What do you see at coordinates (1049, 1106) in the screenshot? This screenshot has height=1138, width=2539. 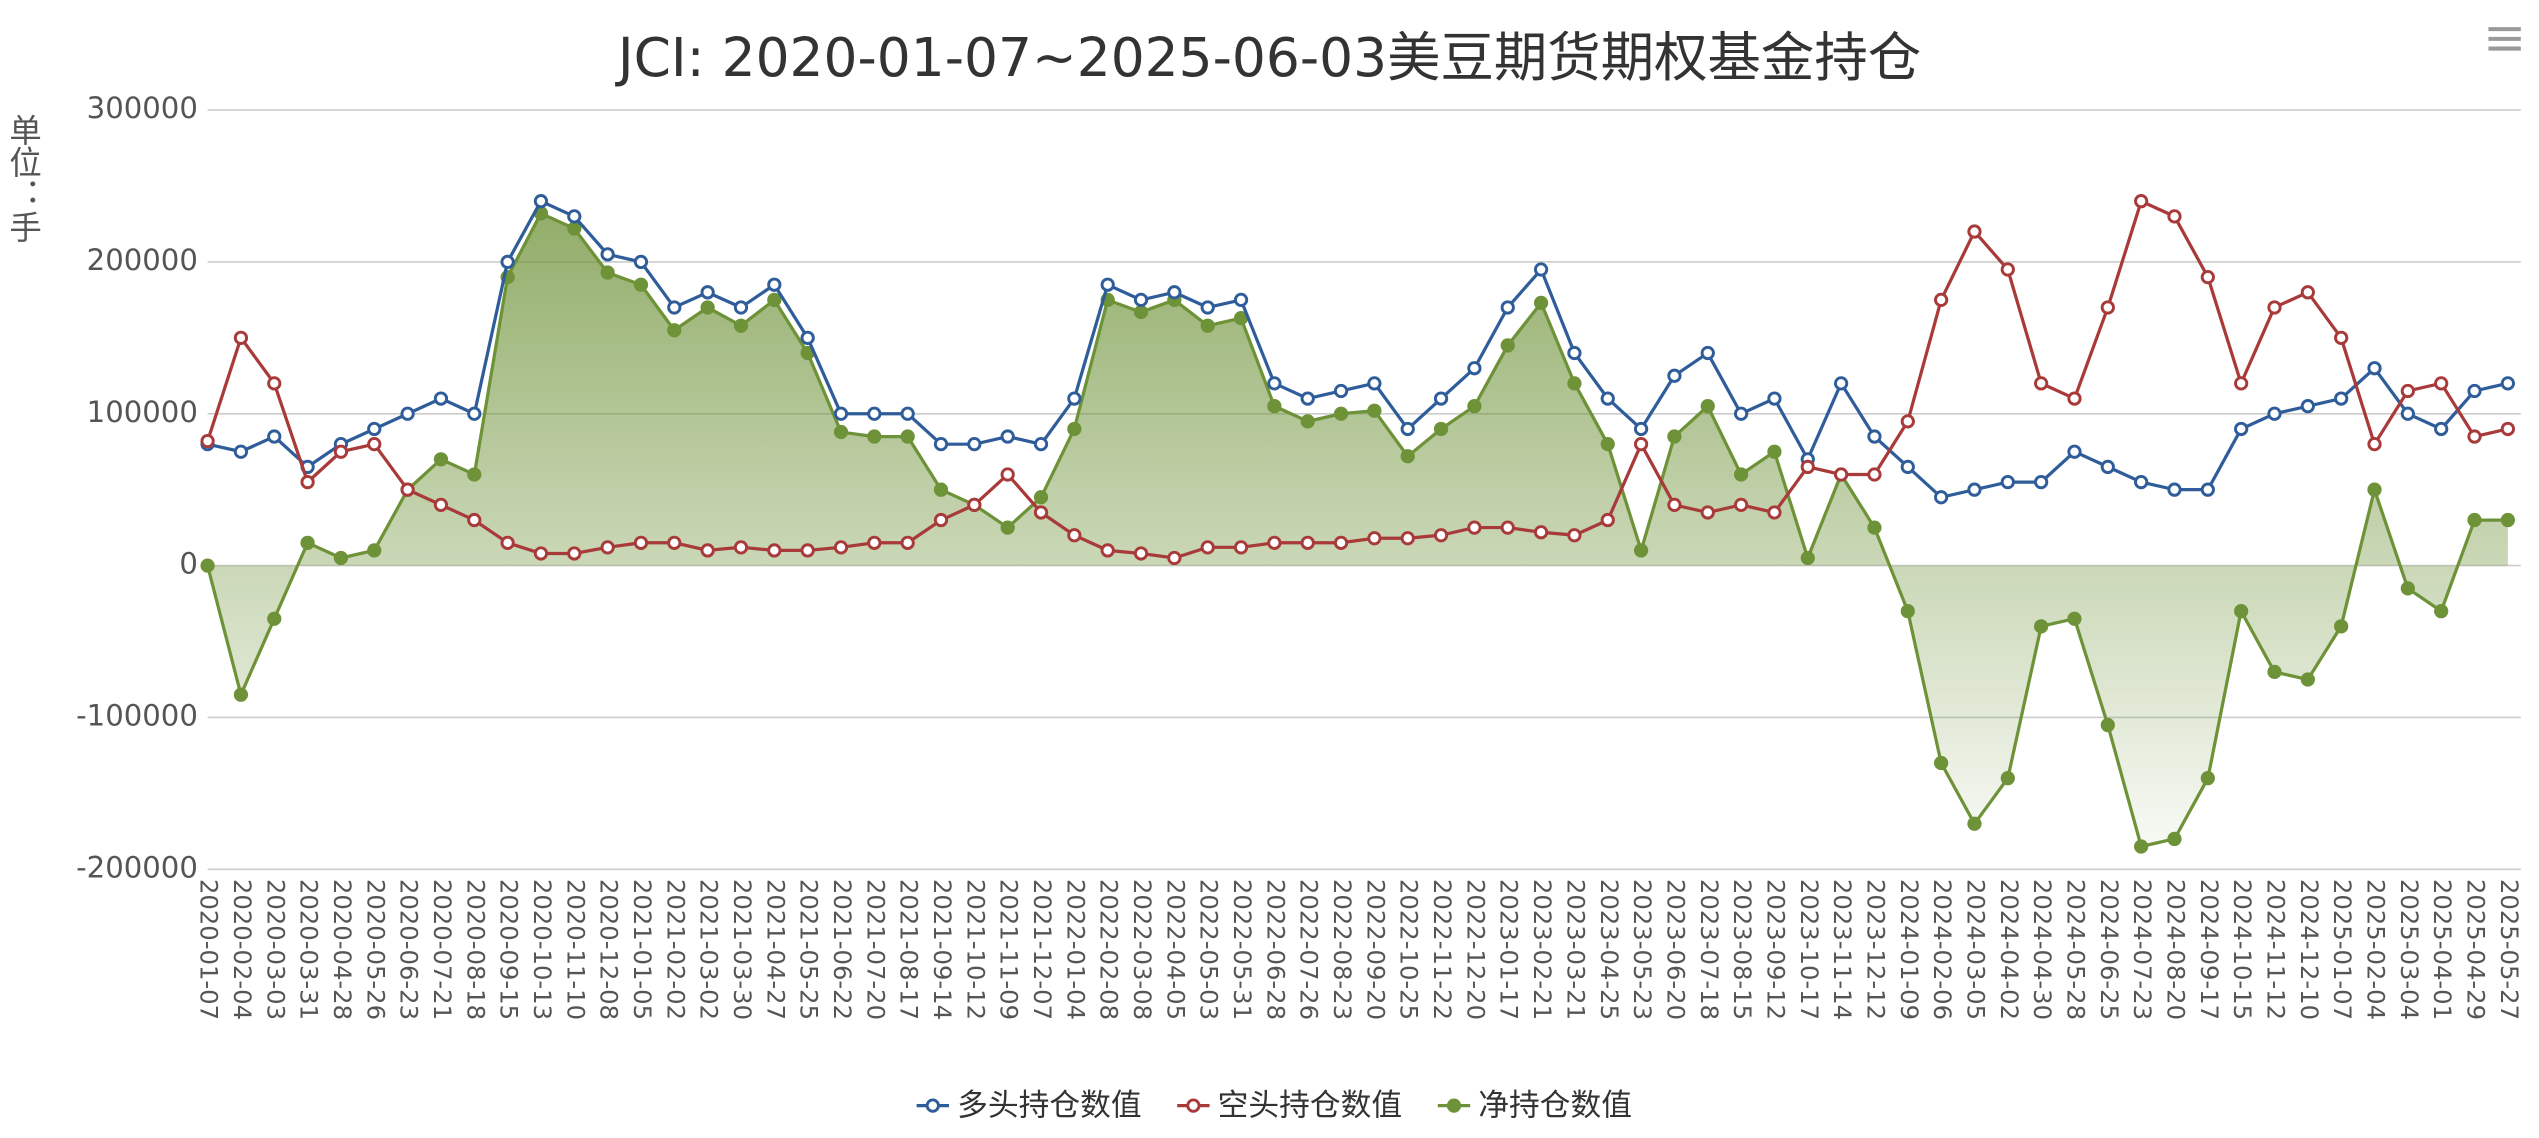 I see `legend-label: 多头持仓数值` at bounding box center [1049, 1106].